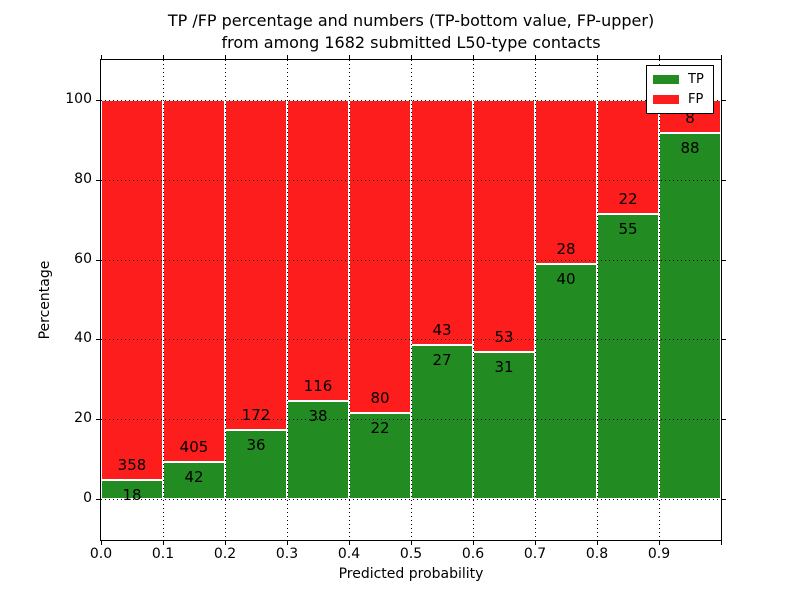 Image resolution: width=800 pixels, height=600 pixels. Describe the element at coordinates (87, 498) in the screenshot. I see `y-tick-label: 0` at that location.